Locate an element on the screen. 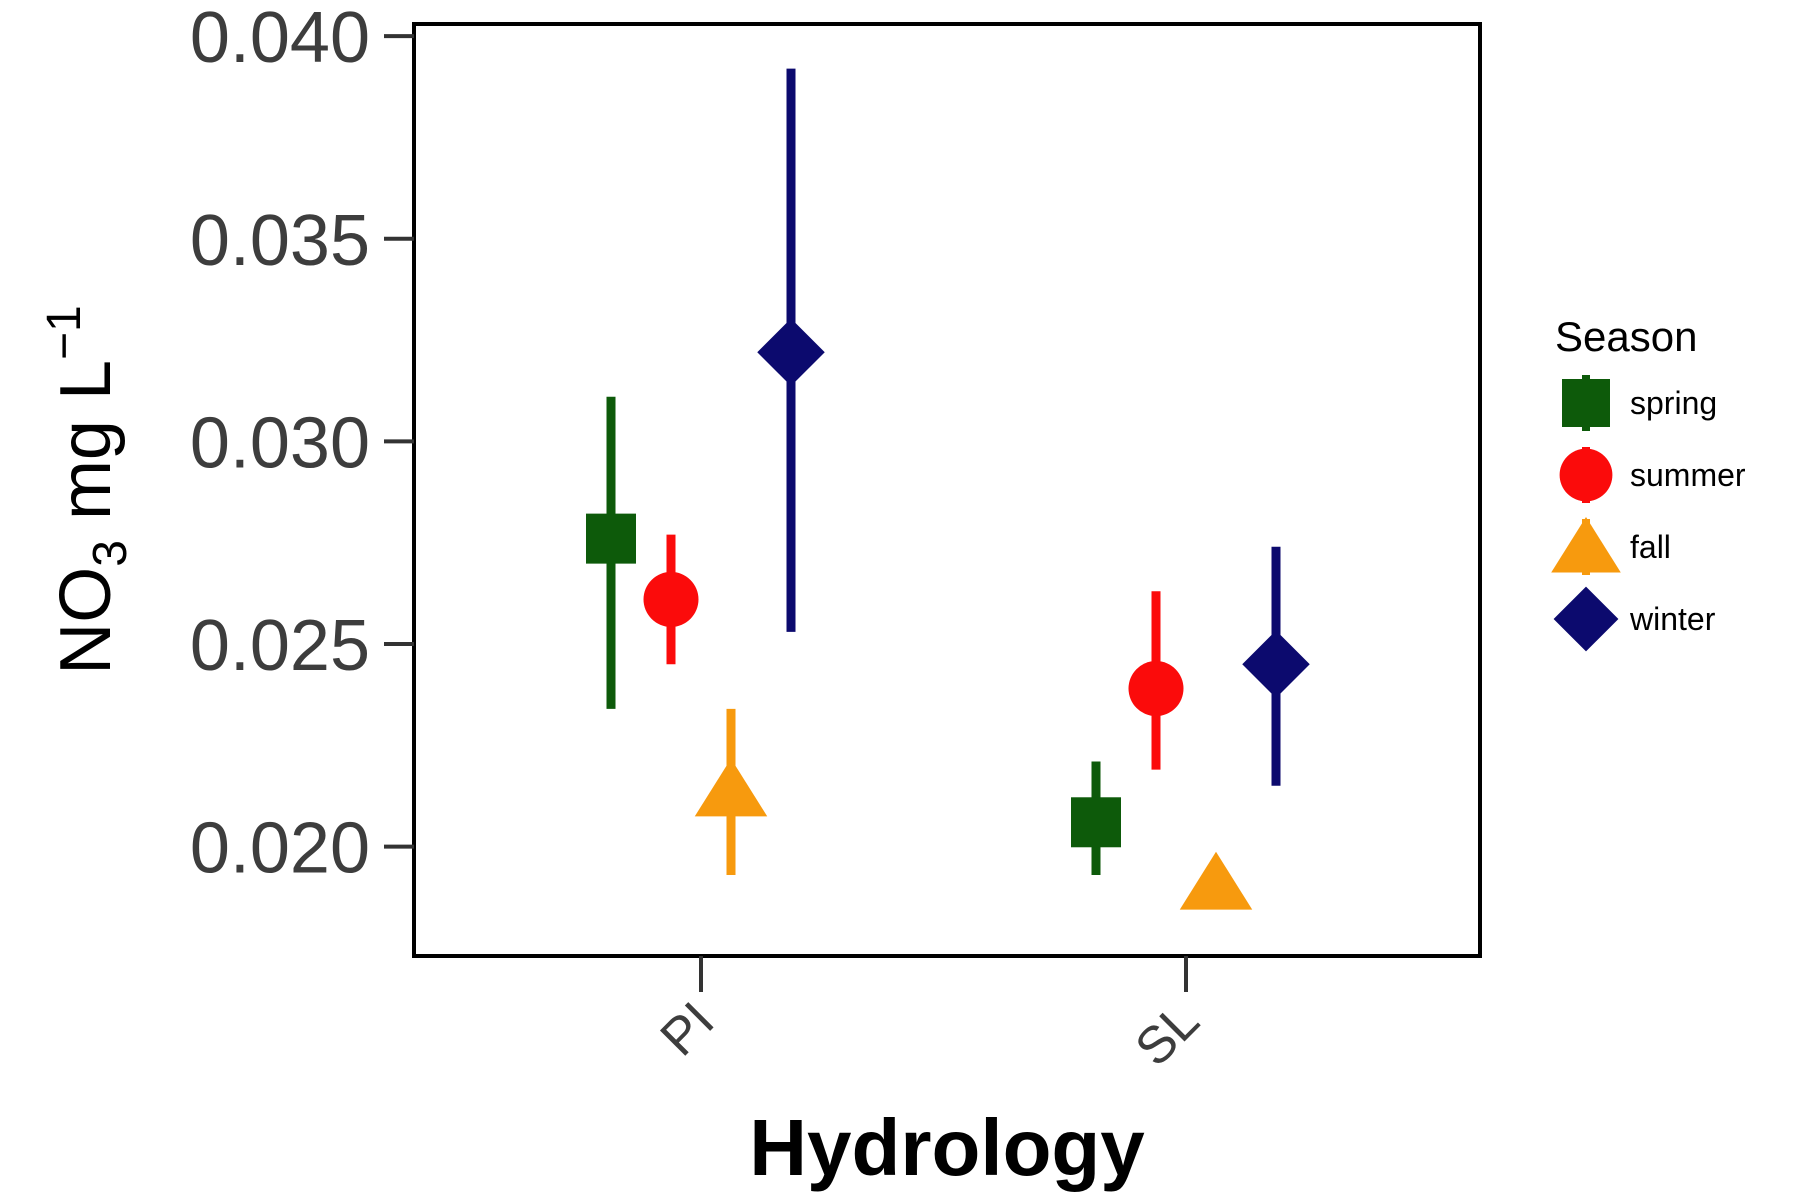  y-tick-label: 0.020 is located at coordinates (280, 849).